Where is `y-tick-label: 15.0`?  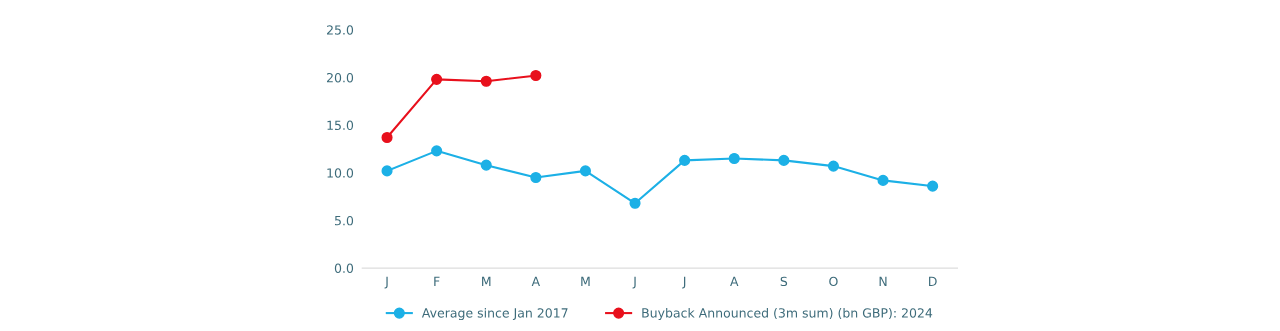 y-tick-label: 15.0 is located at coordinates (340, 125).